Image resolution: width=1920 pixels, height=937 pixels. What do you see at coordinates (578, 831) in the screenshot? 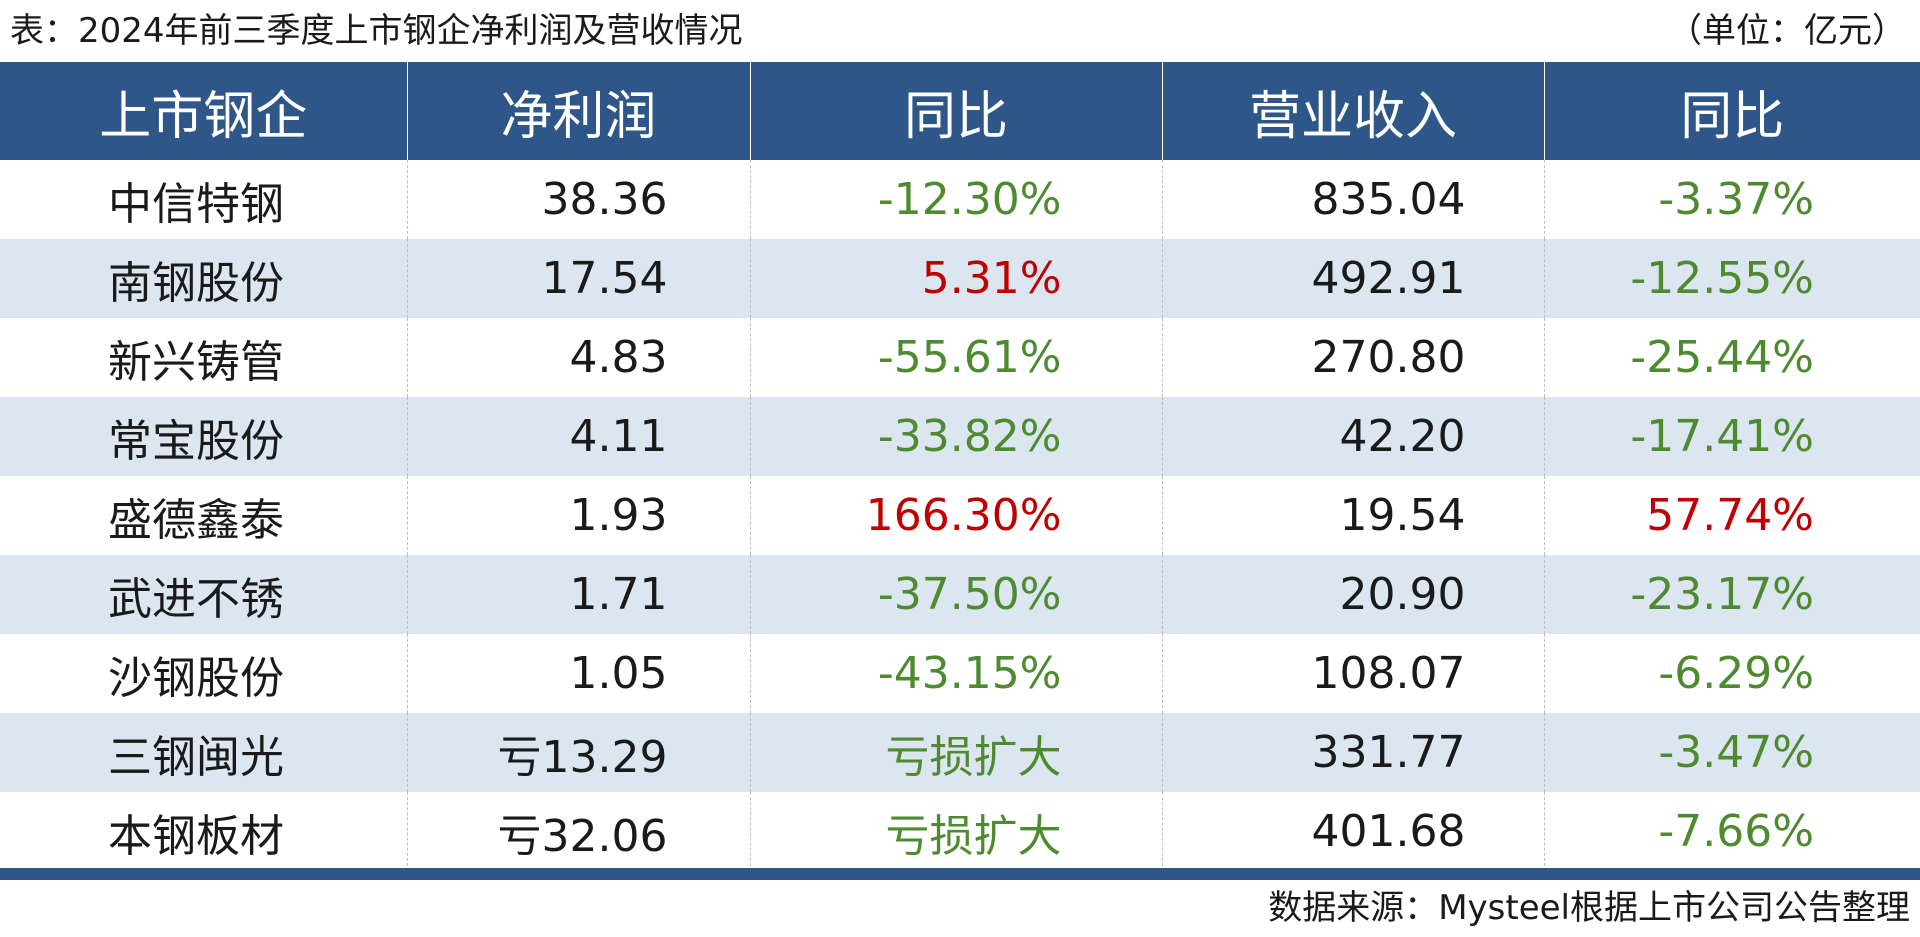
I see `net-profit-cell: 亏32.06` at bounding box center [578, 831].